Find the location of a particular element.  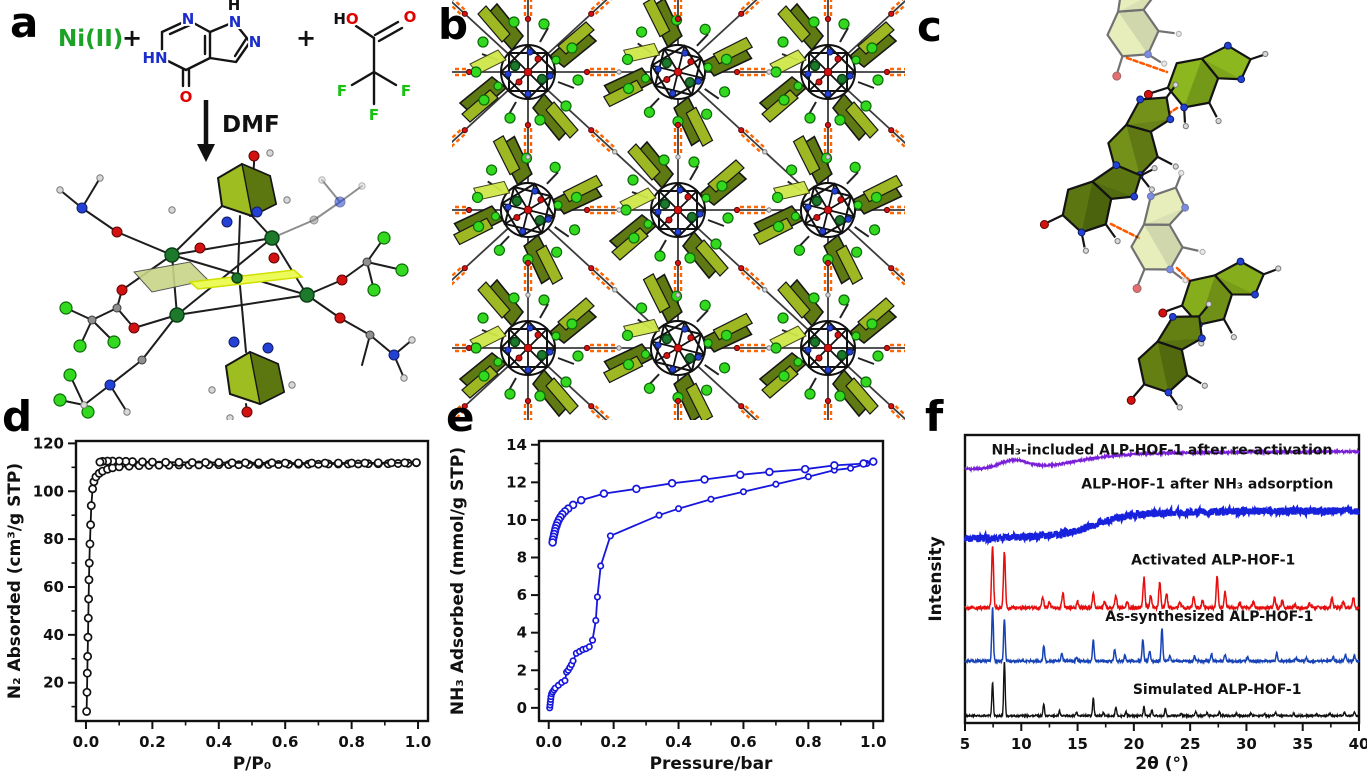

axis-ticks: 0.0 0.2 0.4 0.6 0.8 1.0 20 40 60 80 100 120 is located at coordinates (232, 592).